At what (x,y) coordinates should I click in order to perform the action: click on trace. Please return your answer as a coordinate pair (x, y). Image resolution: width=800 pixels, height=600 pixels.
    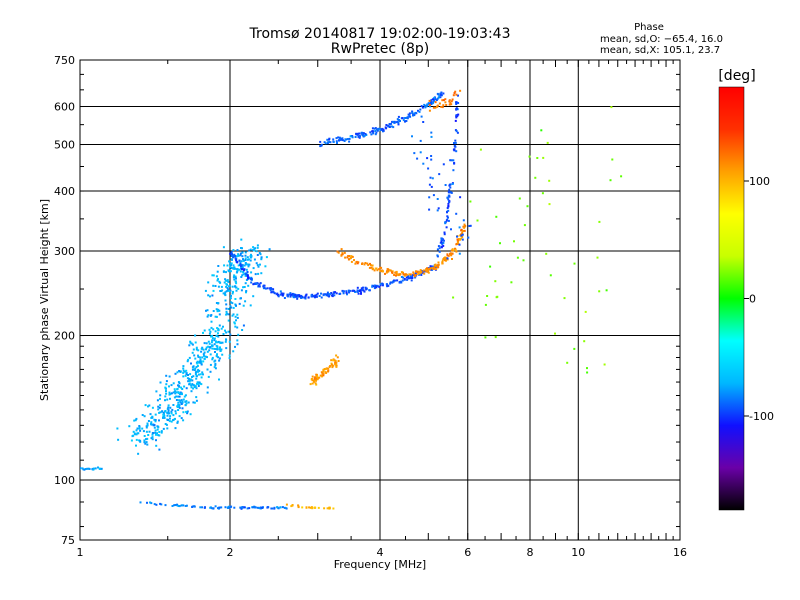
    Looking at the image, I should click on (382, 119).